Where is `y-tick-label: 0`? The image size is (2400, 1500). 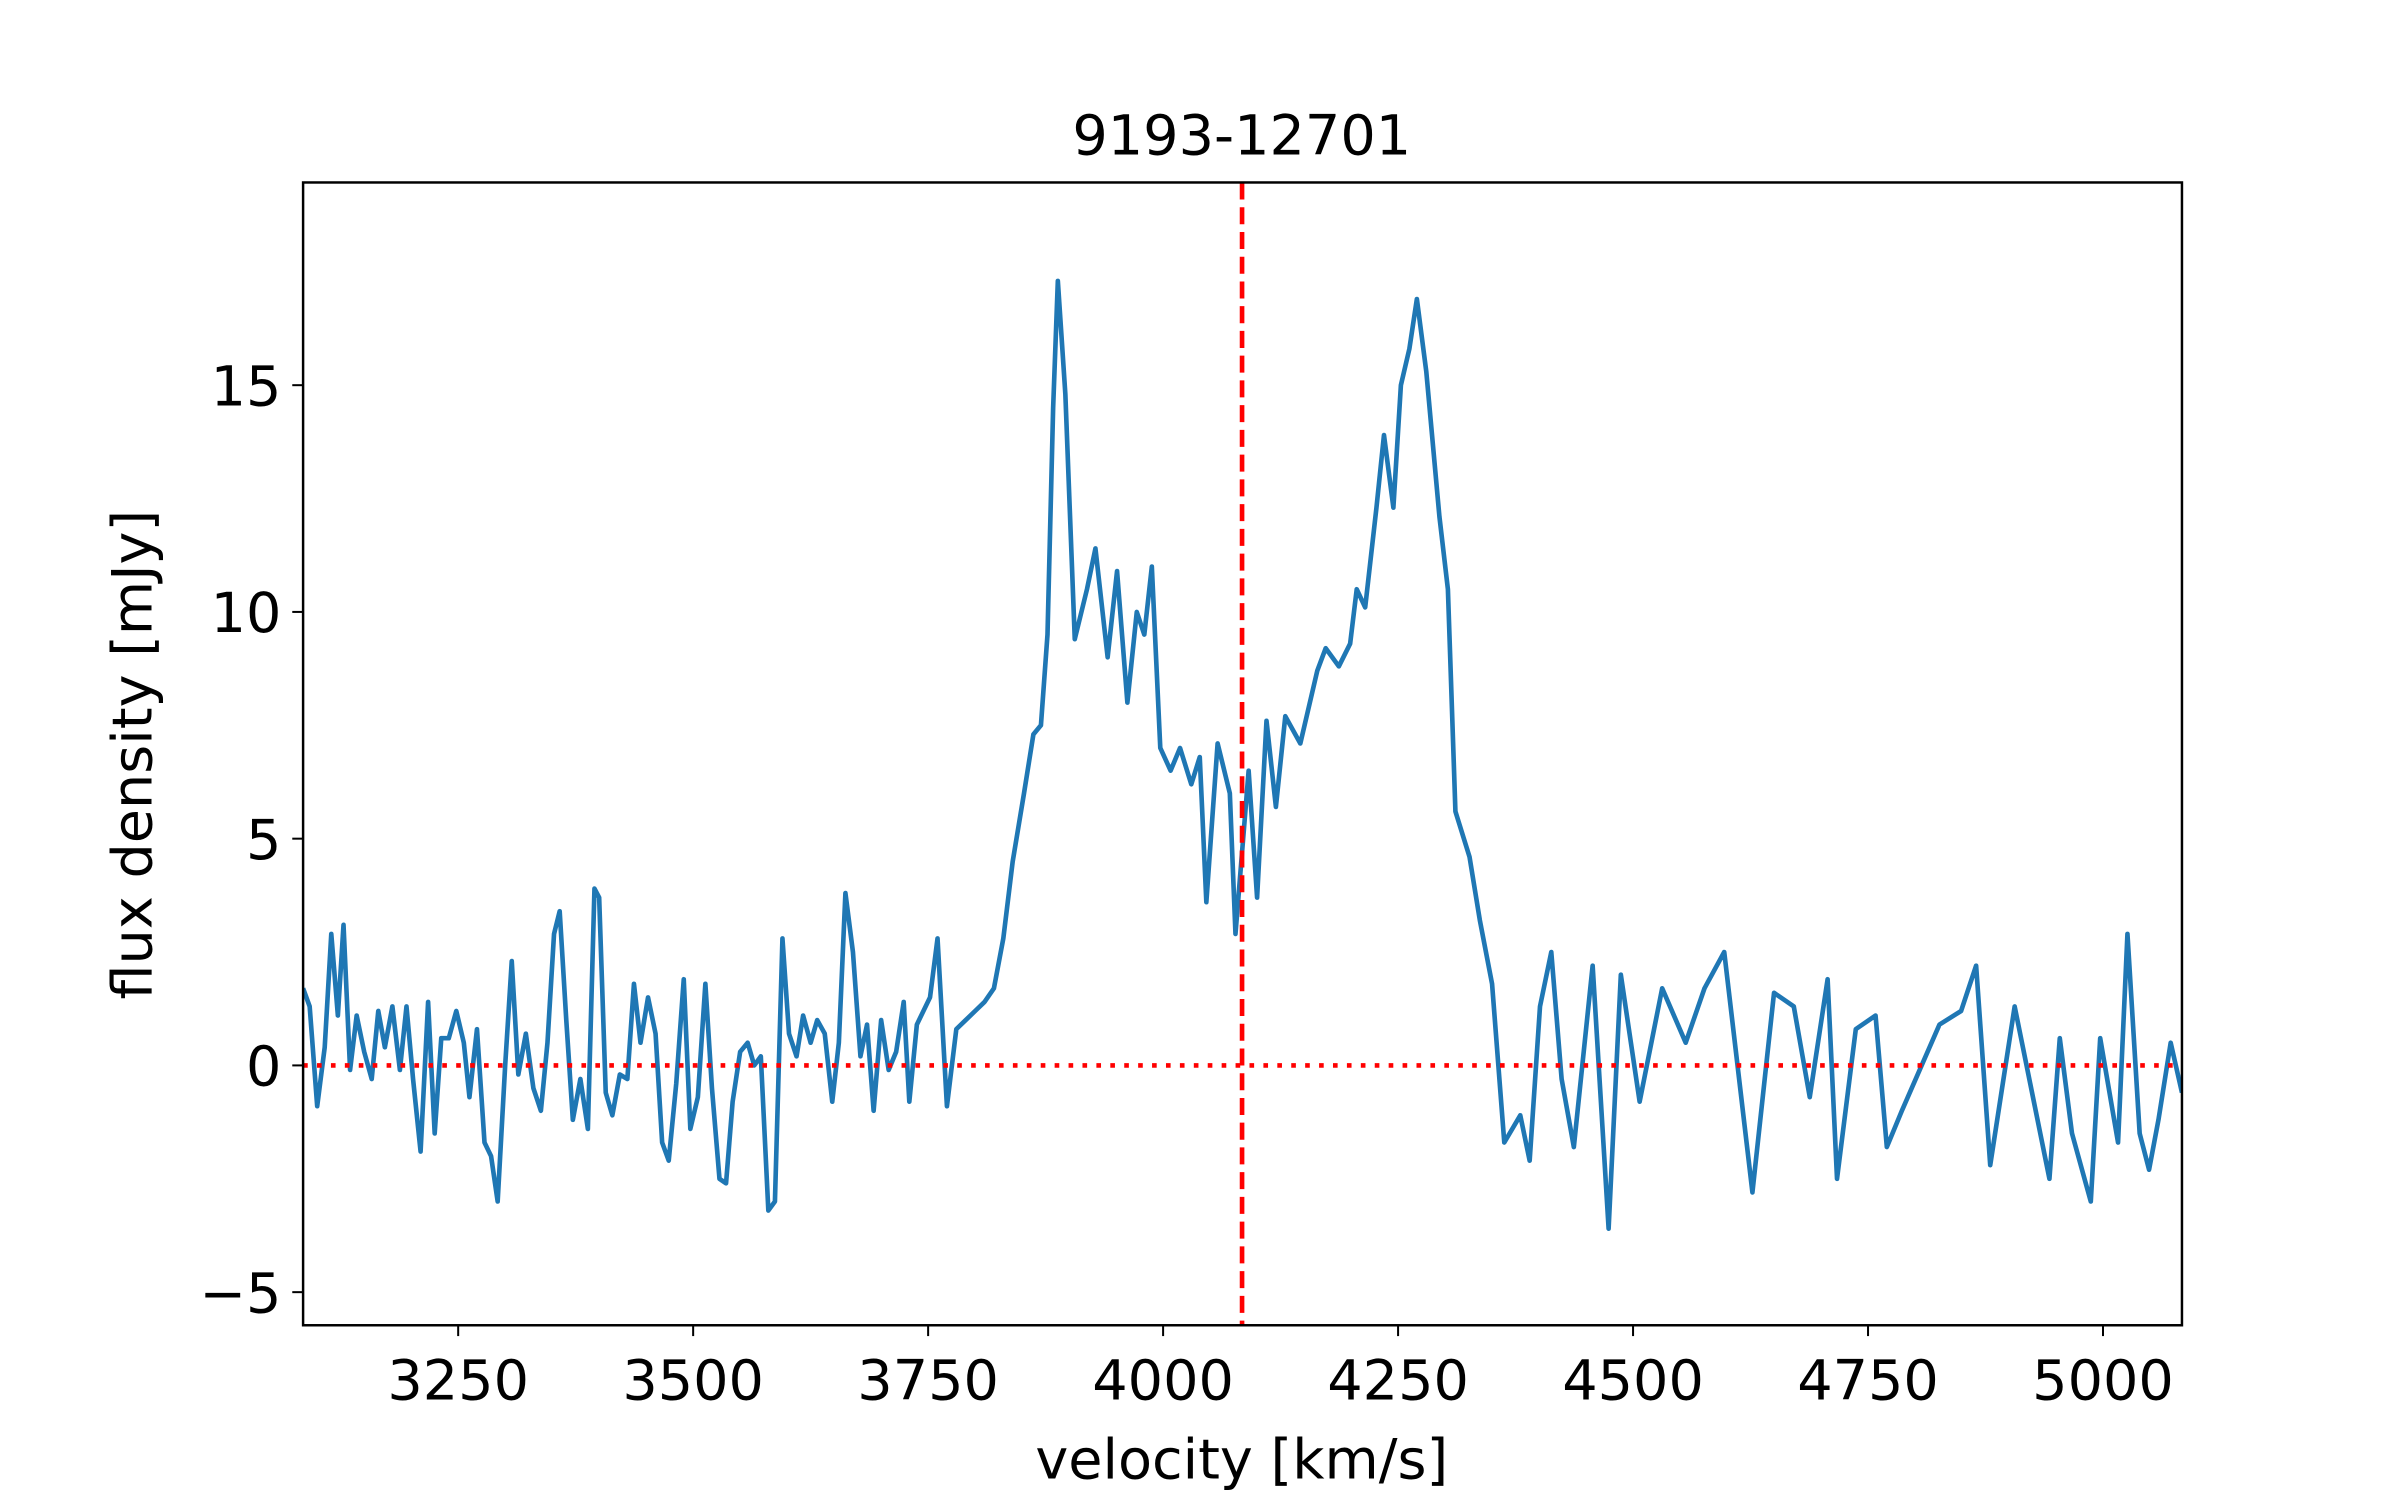
y-tick-label: 0 is located at coordinates (263, 1067).